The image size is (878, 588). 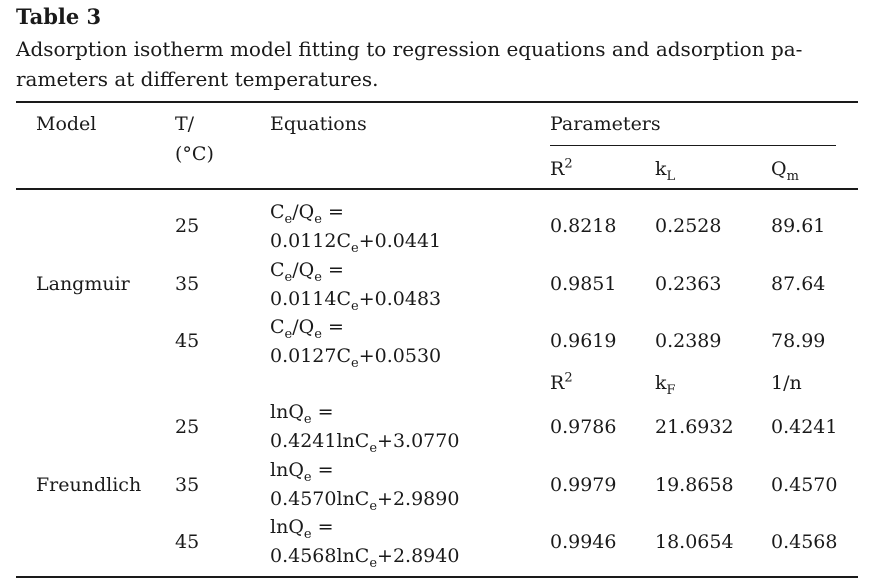 I want to click on bottom-rule, so click(x=437, y=577).